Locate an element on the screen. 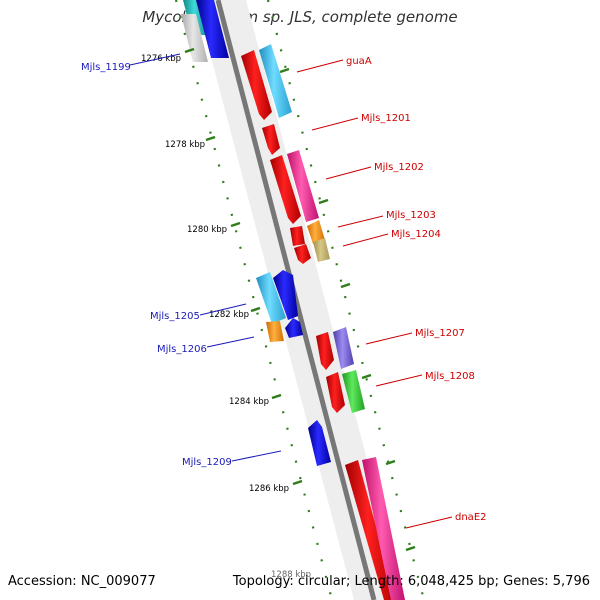 The image size is (600, 600). gene-label-mjls-1209: Mjls_1209 is located at coordinates (207, 462).